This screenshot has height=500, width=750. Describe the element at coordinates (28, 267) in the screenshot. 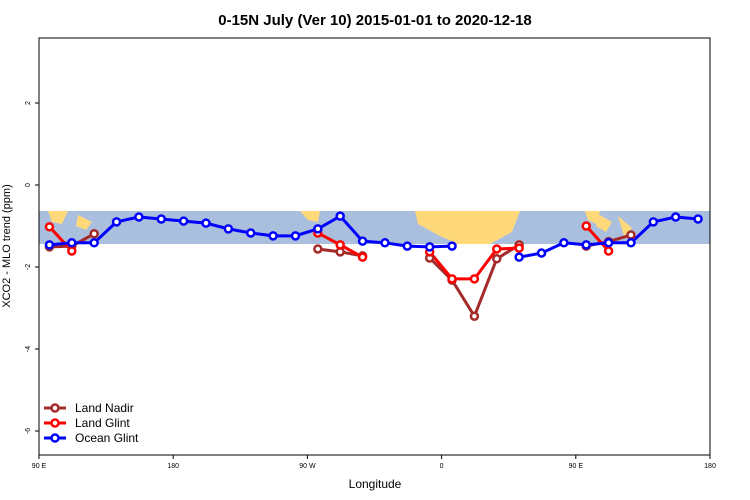

I see `y-tick-label: -2` at that location.